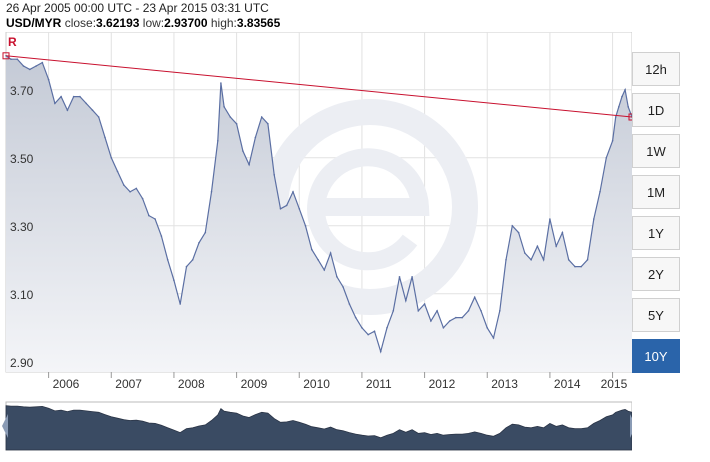 The height and width of the screenshot is (462, 710). I want to click on x-tick-label: 2009, so click(254, 384).